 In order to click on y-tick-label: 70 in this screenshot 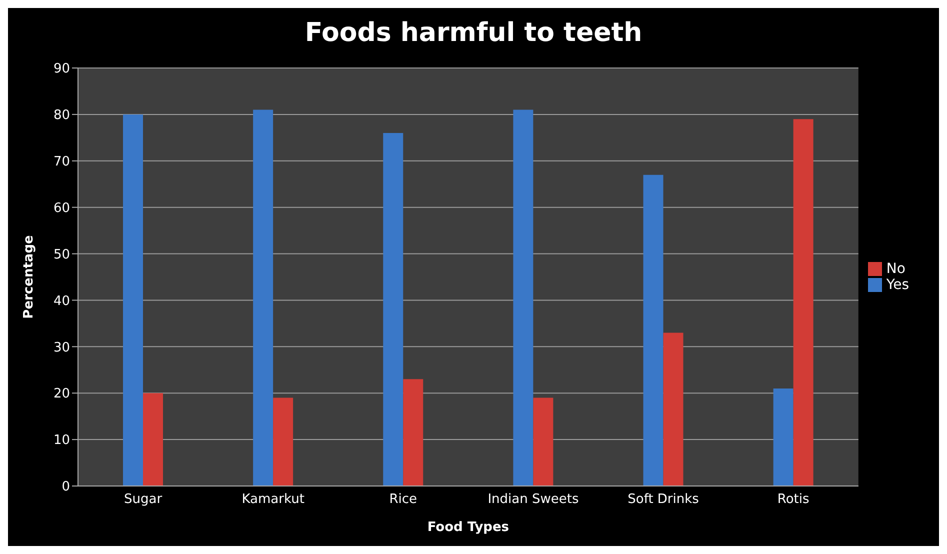, I will do `click(61, 162)`.